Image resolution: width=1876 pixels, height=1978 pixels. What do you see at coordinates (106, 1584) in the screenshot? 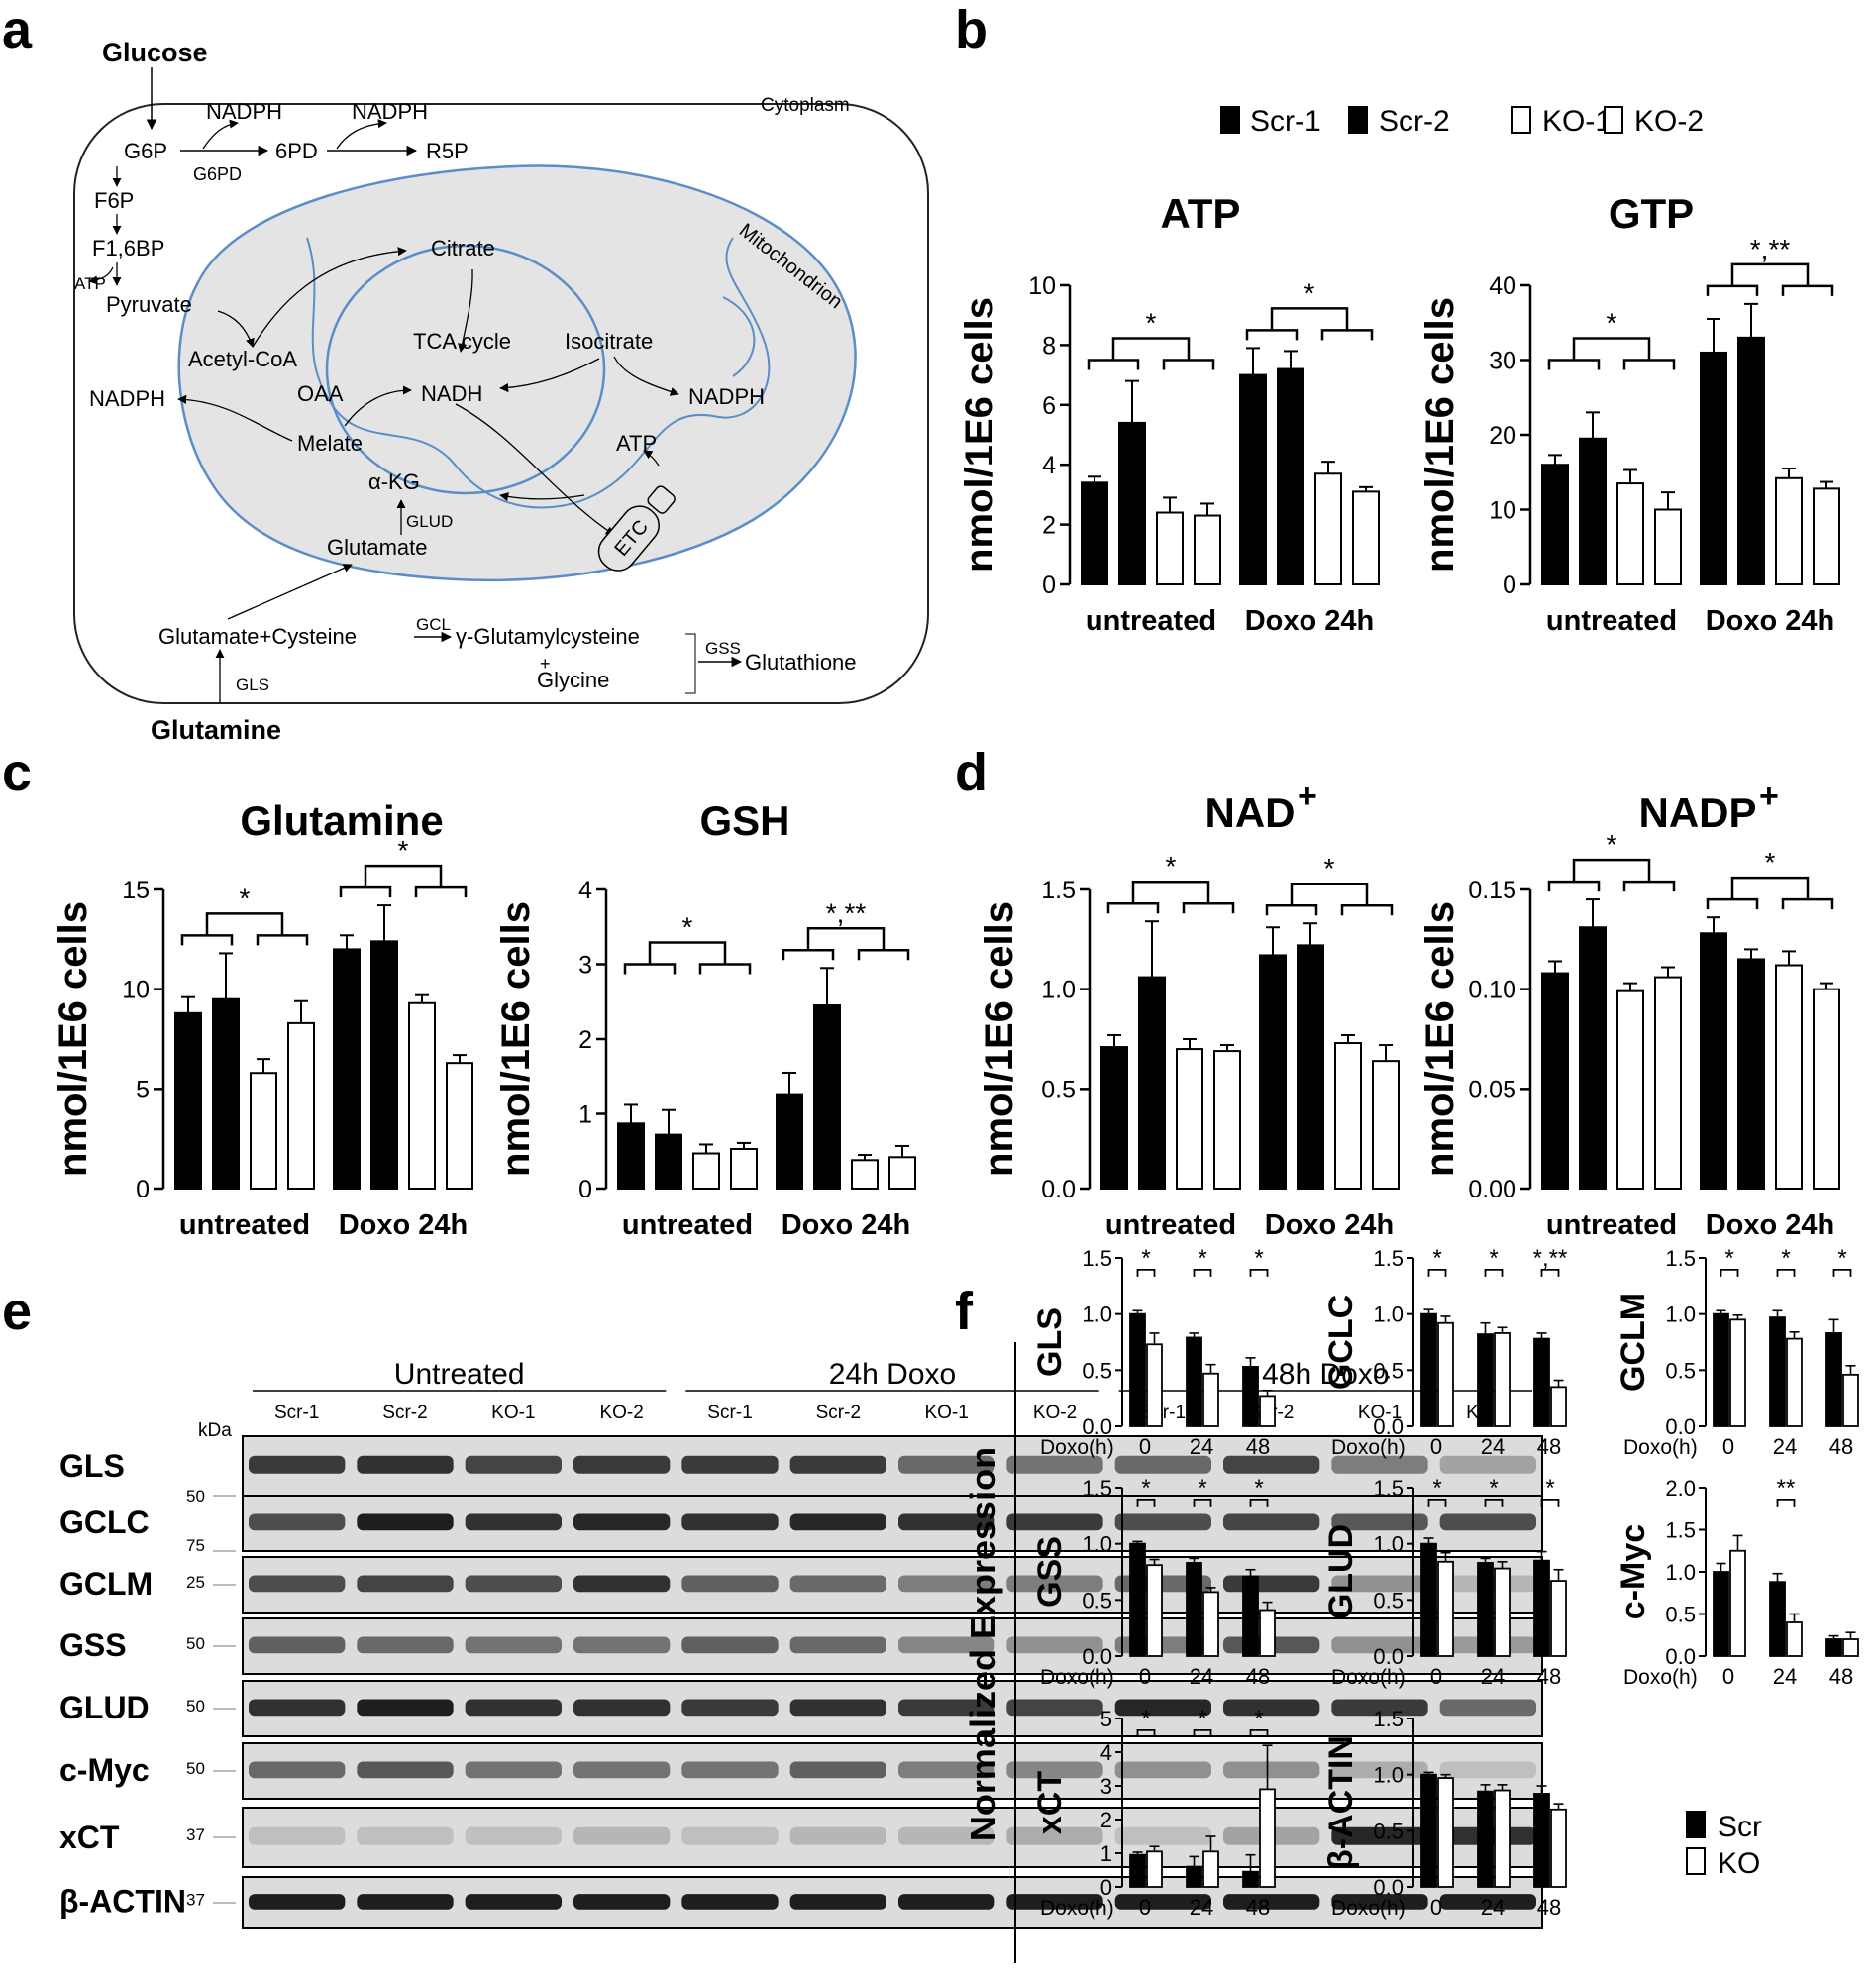
I see `blot-protein-label: GCLM` at bounding box center [106, 1584].